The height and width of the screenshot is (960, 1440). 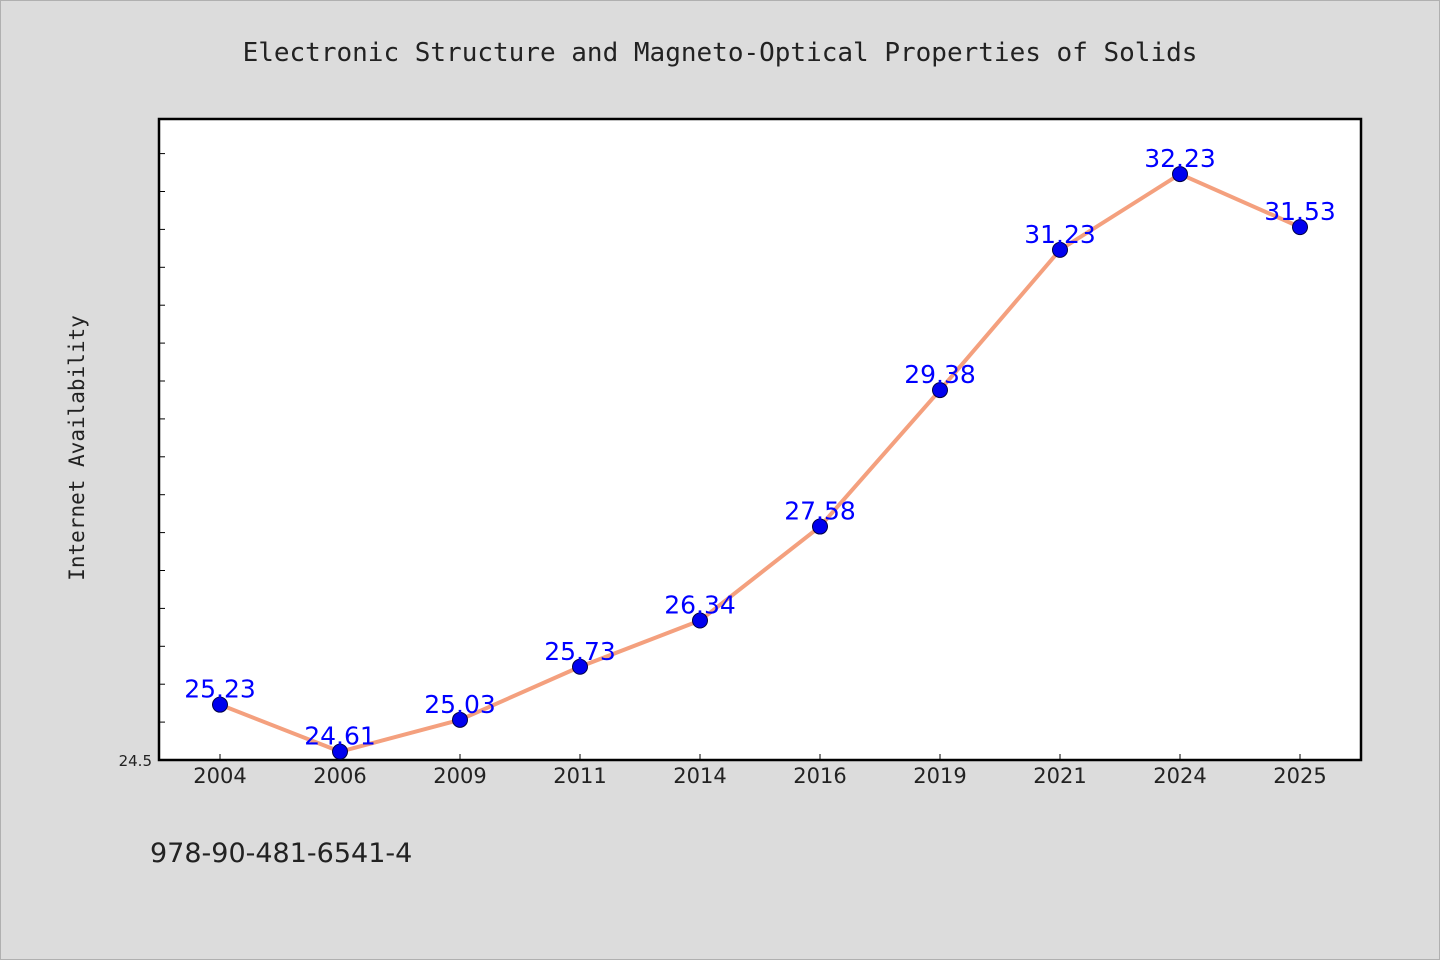 What do you see at coordinates (939, 776) in the screenshot?
I see `x-tick-label: 2019` at bounding box center [939, 776].